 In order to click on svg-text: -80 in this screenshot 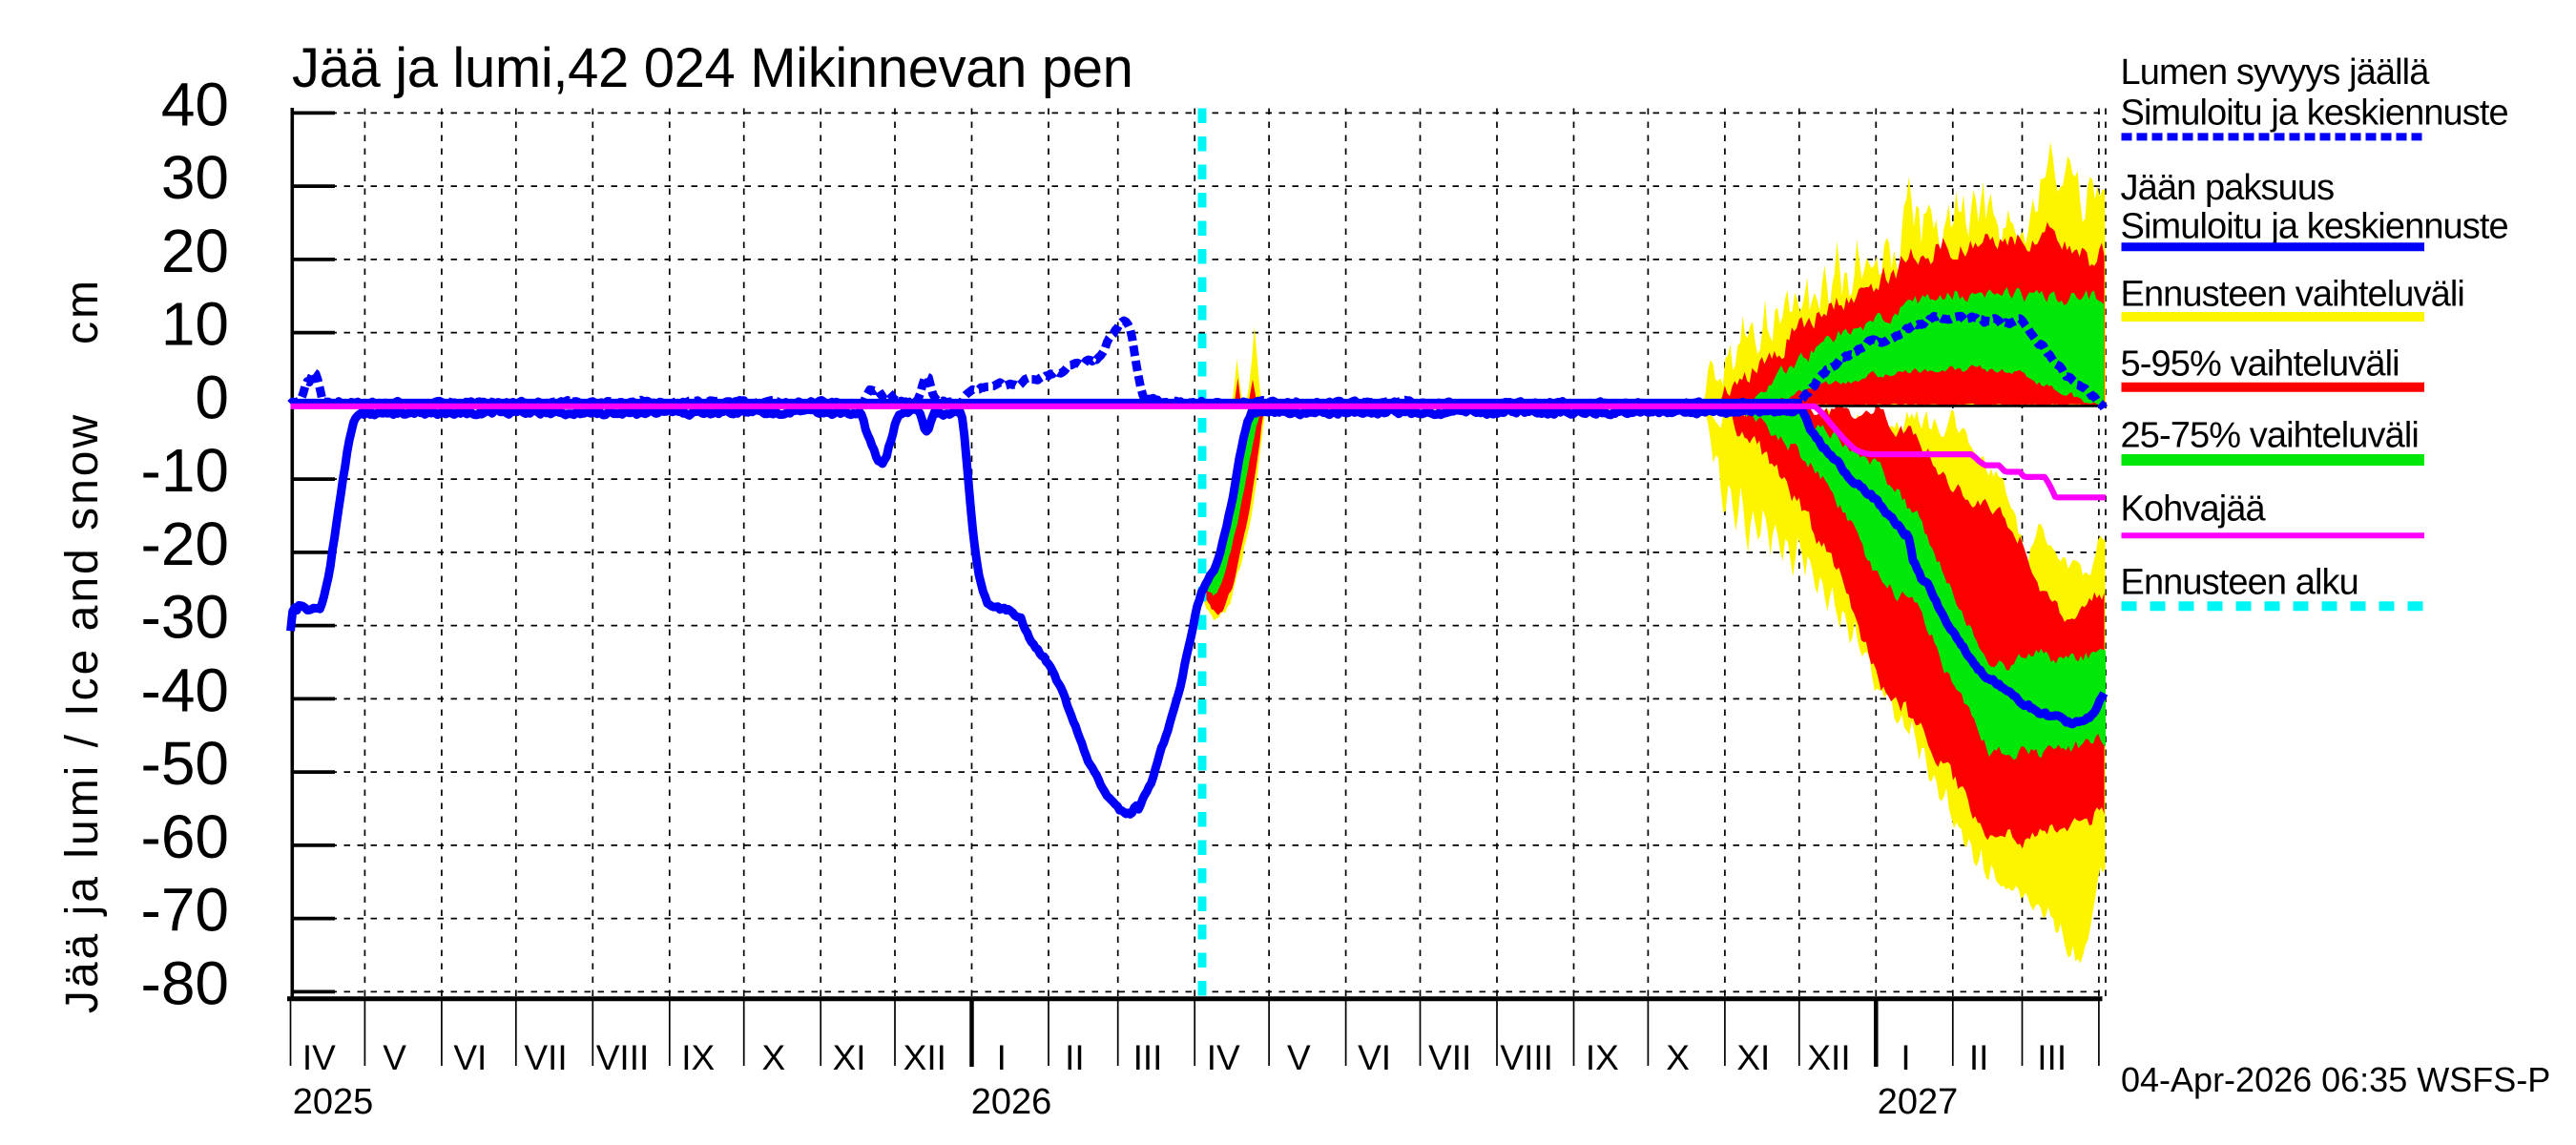, I will do `click(185, 983)`.